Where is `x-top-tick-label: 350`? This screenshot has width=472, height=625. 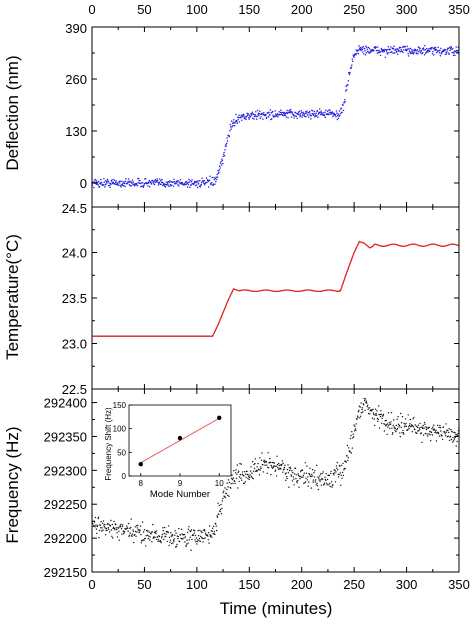
x-top-tick-label: 350 is located at coordinates (459, 9).